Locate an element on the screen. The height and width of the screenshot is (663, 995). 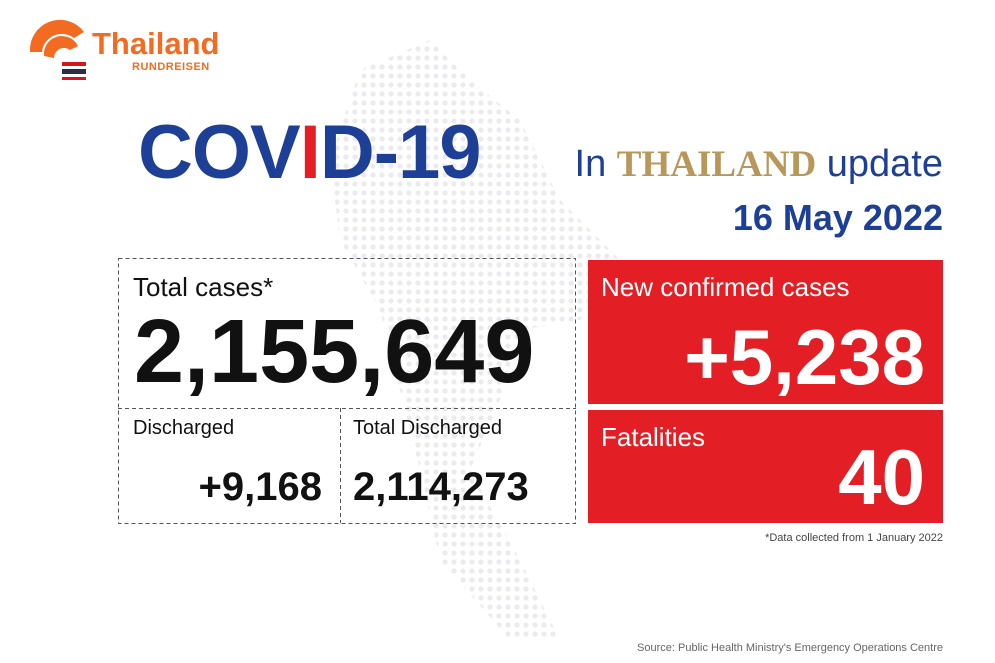
date: 16 May 2022 is located at coordinates (837, 217).